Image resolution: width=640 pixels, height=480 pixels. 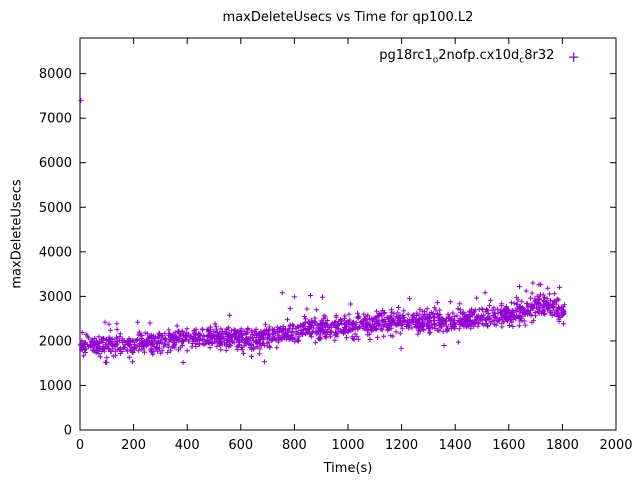 What do you see at coordinates (55, 341) in the screenshot?
I see `y-tick-label: 2000` at bounding box center [55, 341].